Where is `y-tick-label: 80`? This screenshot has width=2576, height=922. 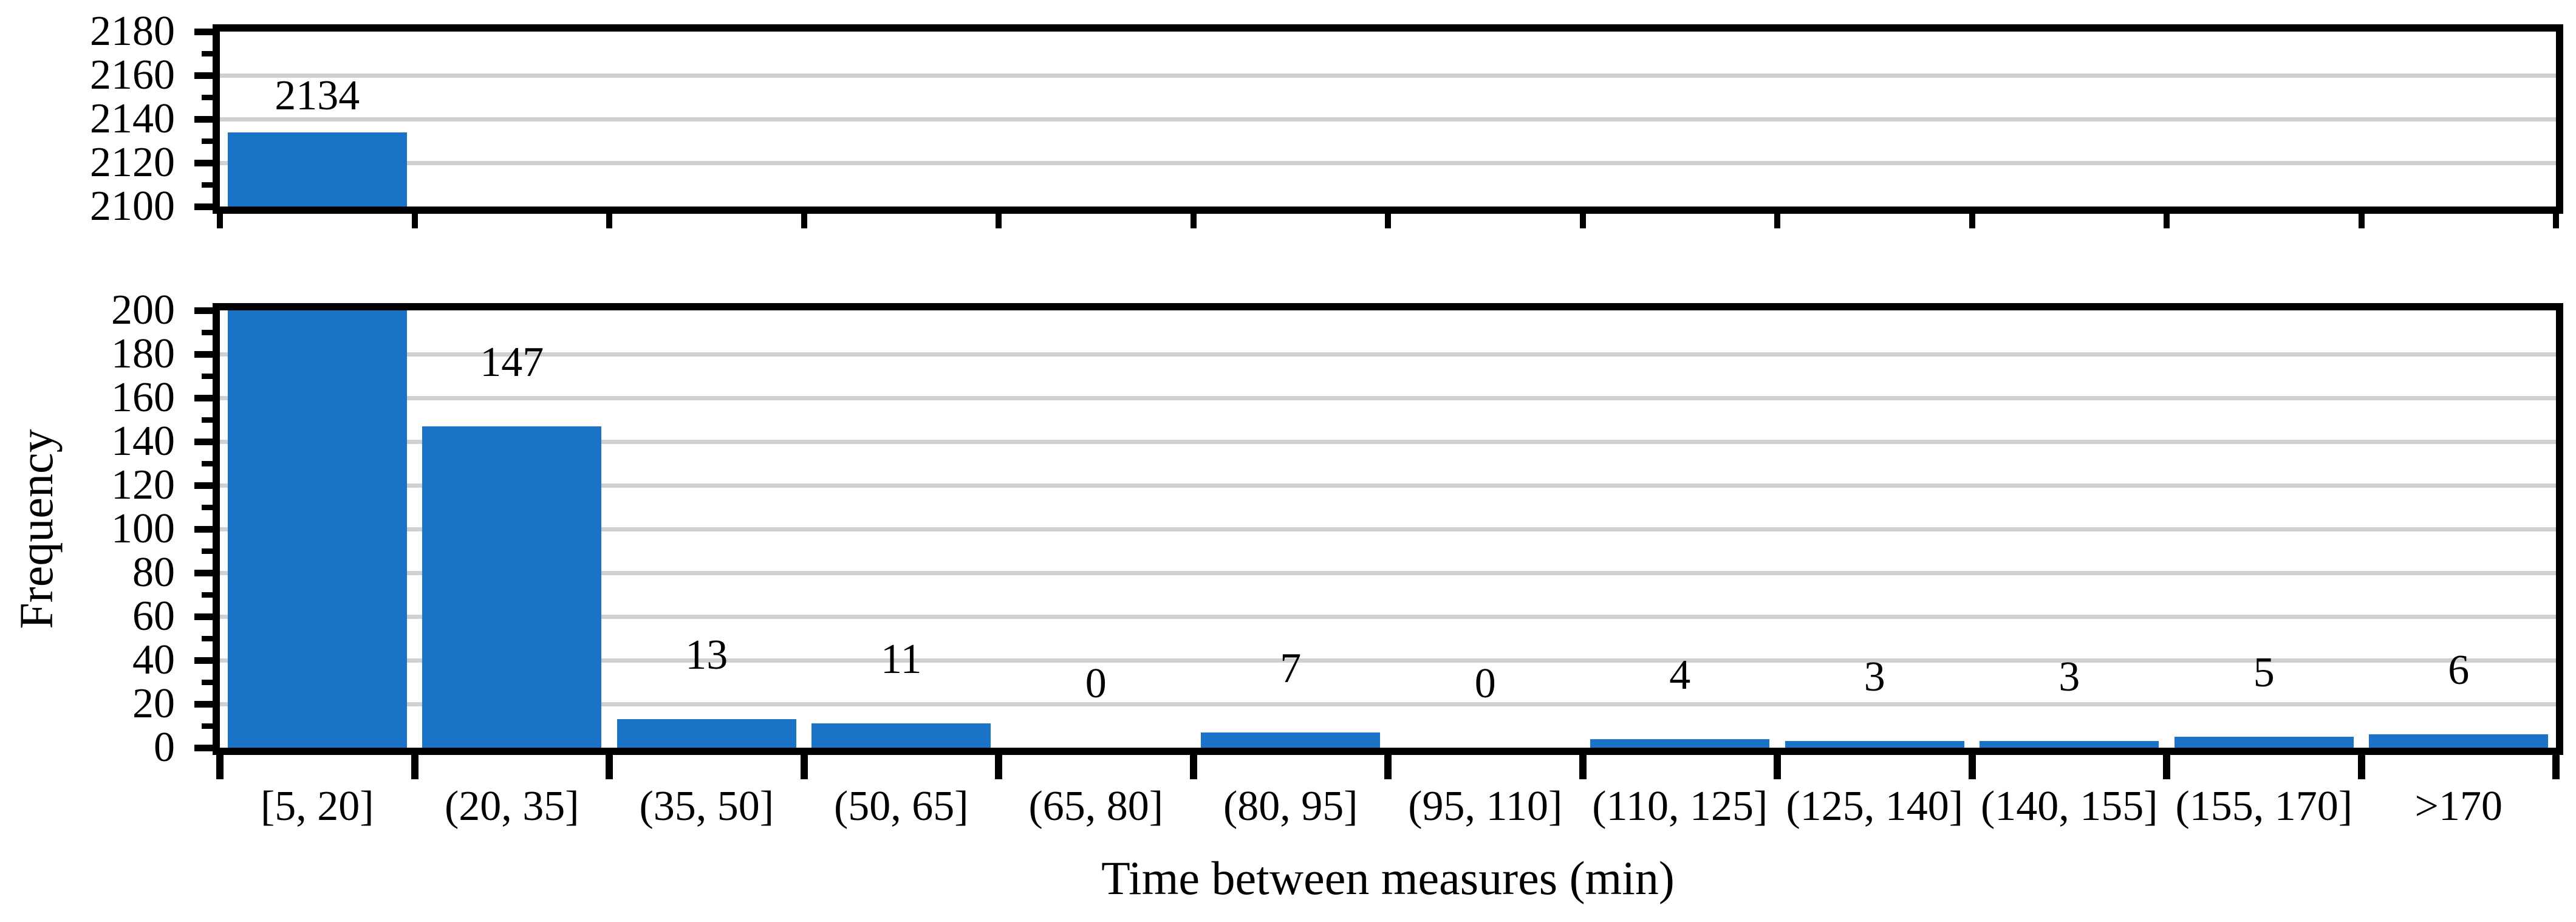
y-tick-label: 80 is located at coordinates (153, 572).